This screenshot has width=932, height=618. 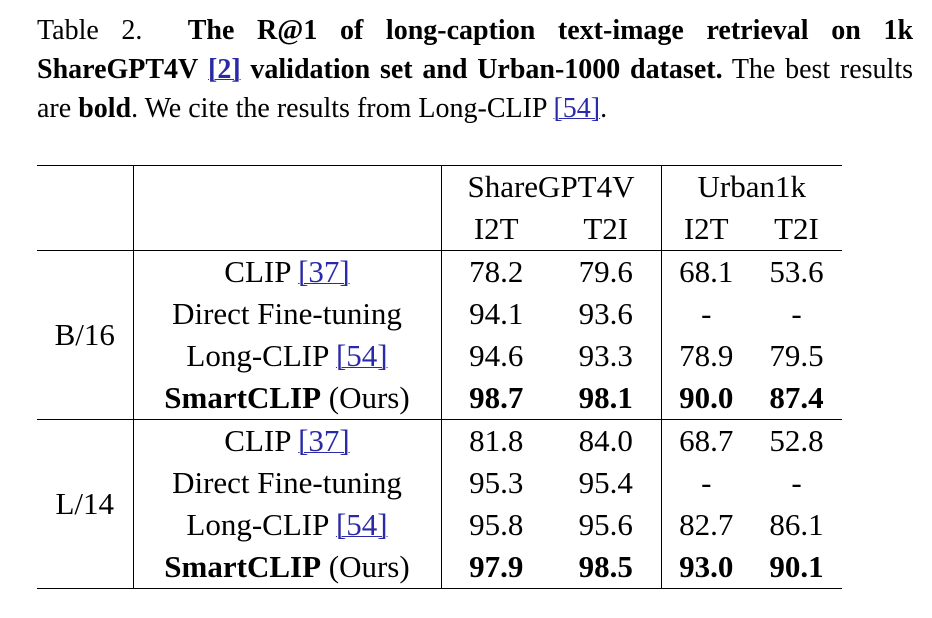 What do you see at coordinates (496, 313) in the screenshot?
I see `value-cell: 94.1` at bounding box center [496, 313].